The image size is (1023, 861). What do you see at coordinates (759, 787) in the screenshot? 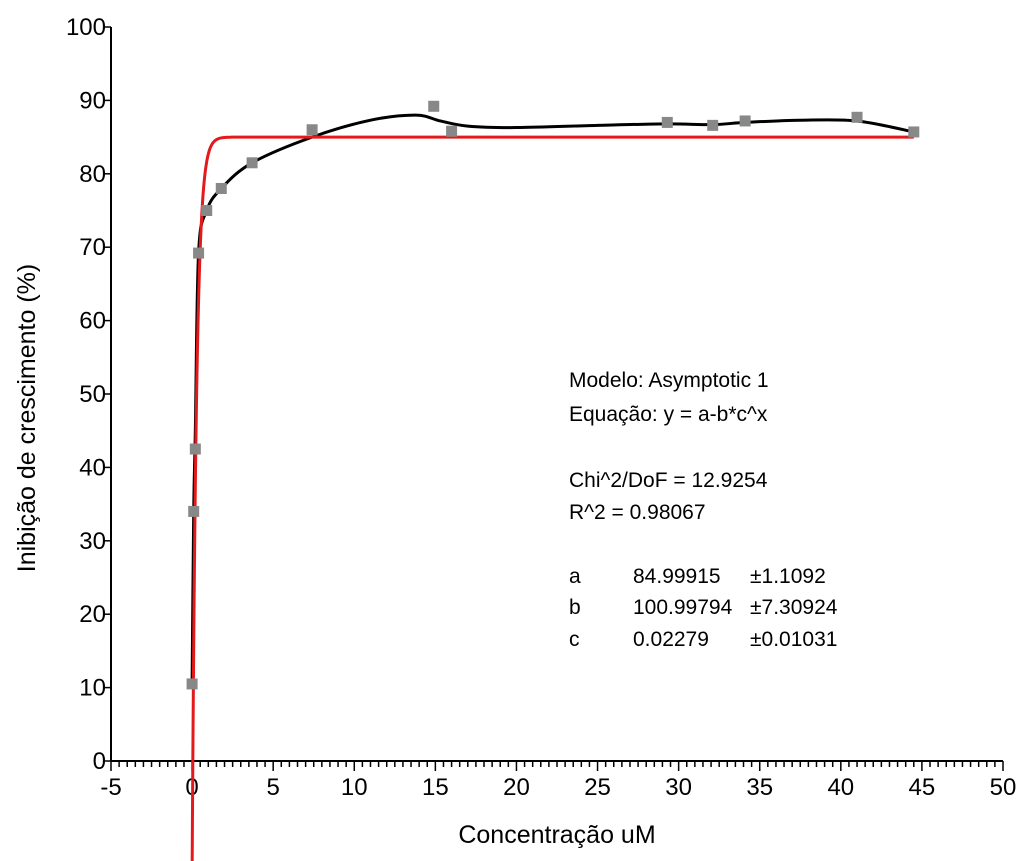
I see `x-tick-label: 35` at bounding box center [759, 787].